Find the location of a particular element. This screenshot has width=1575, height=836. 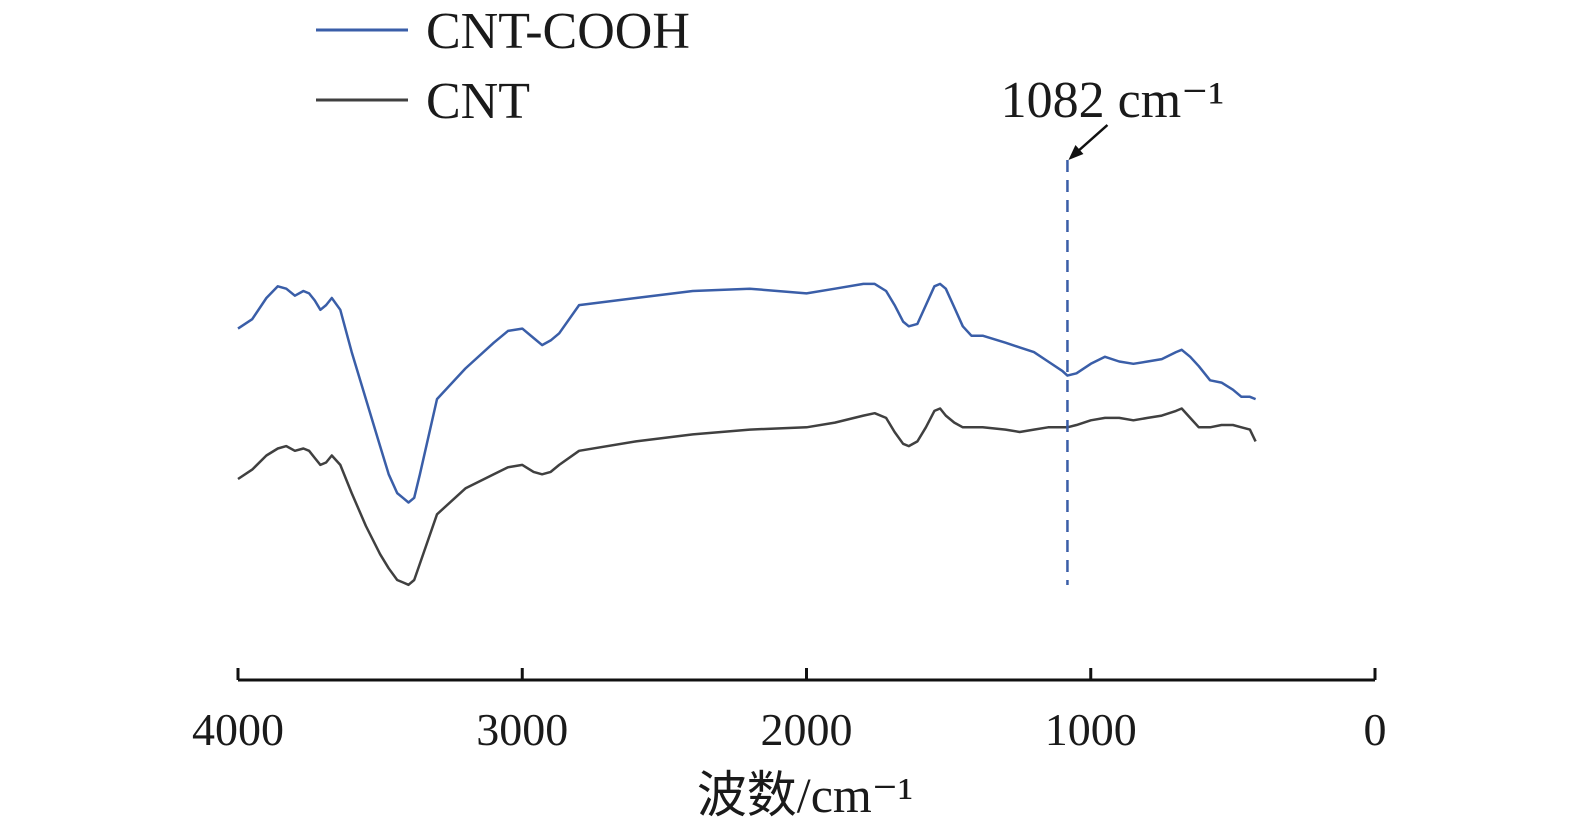

annotation-layer: 1082 cm⁻¹ is located at coordinates (1113, 328).